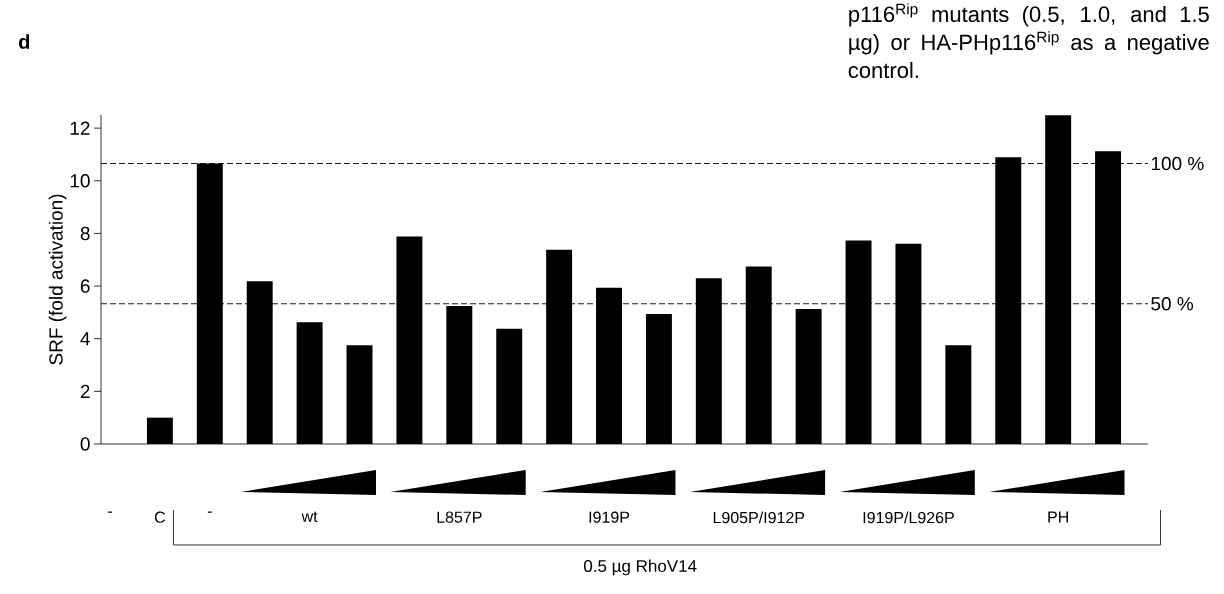 This screenshot has height=594, width=1224. Describe the element at coordinates (1028, 41) in the screenshot. I see `text: p116$^{Rip}$ mutants (0.5, 1.0, and 1.5 µg) or HA-PHp116$^{Rip}$ as a negative control.` at that location.